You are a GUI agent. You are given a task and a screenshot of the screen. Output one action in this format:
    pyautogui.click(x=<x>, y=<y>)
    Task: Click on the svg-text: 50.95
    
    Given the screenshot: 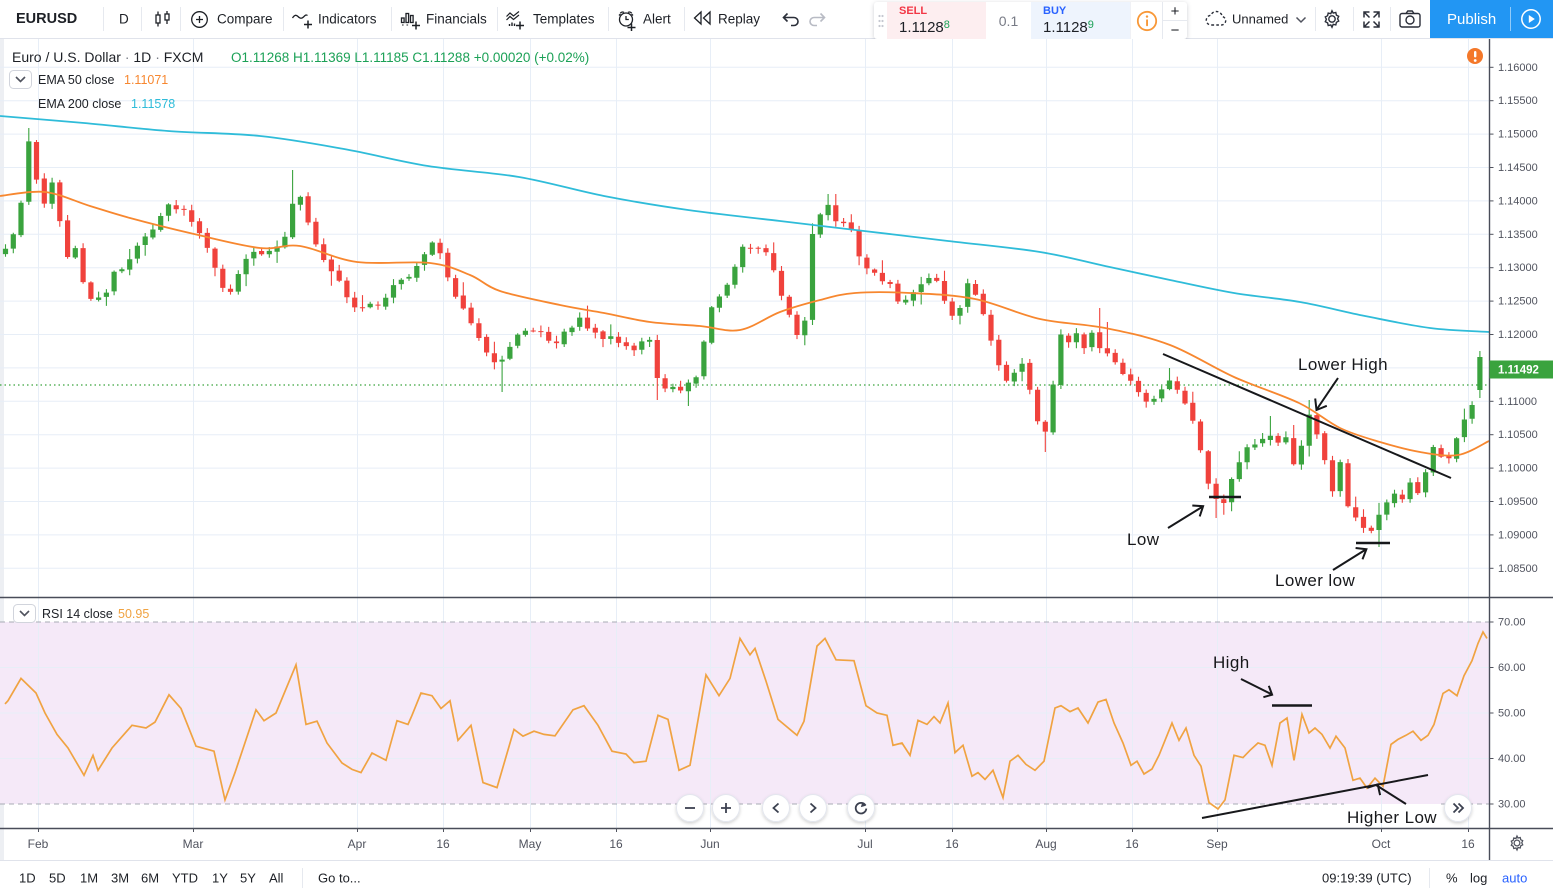 What is the action you would take?
    pyautogui.click(x=133, y=614)
    